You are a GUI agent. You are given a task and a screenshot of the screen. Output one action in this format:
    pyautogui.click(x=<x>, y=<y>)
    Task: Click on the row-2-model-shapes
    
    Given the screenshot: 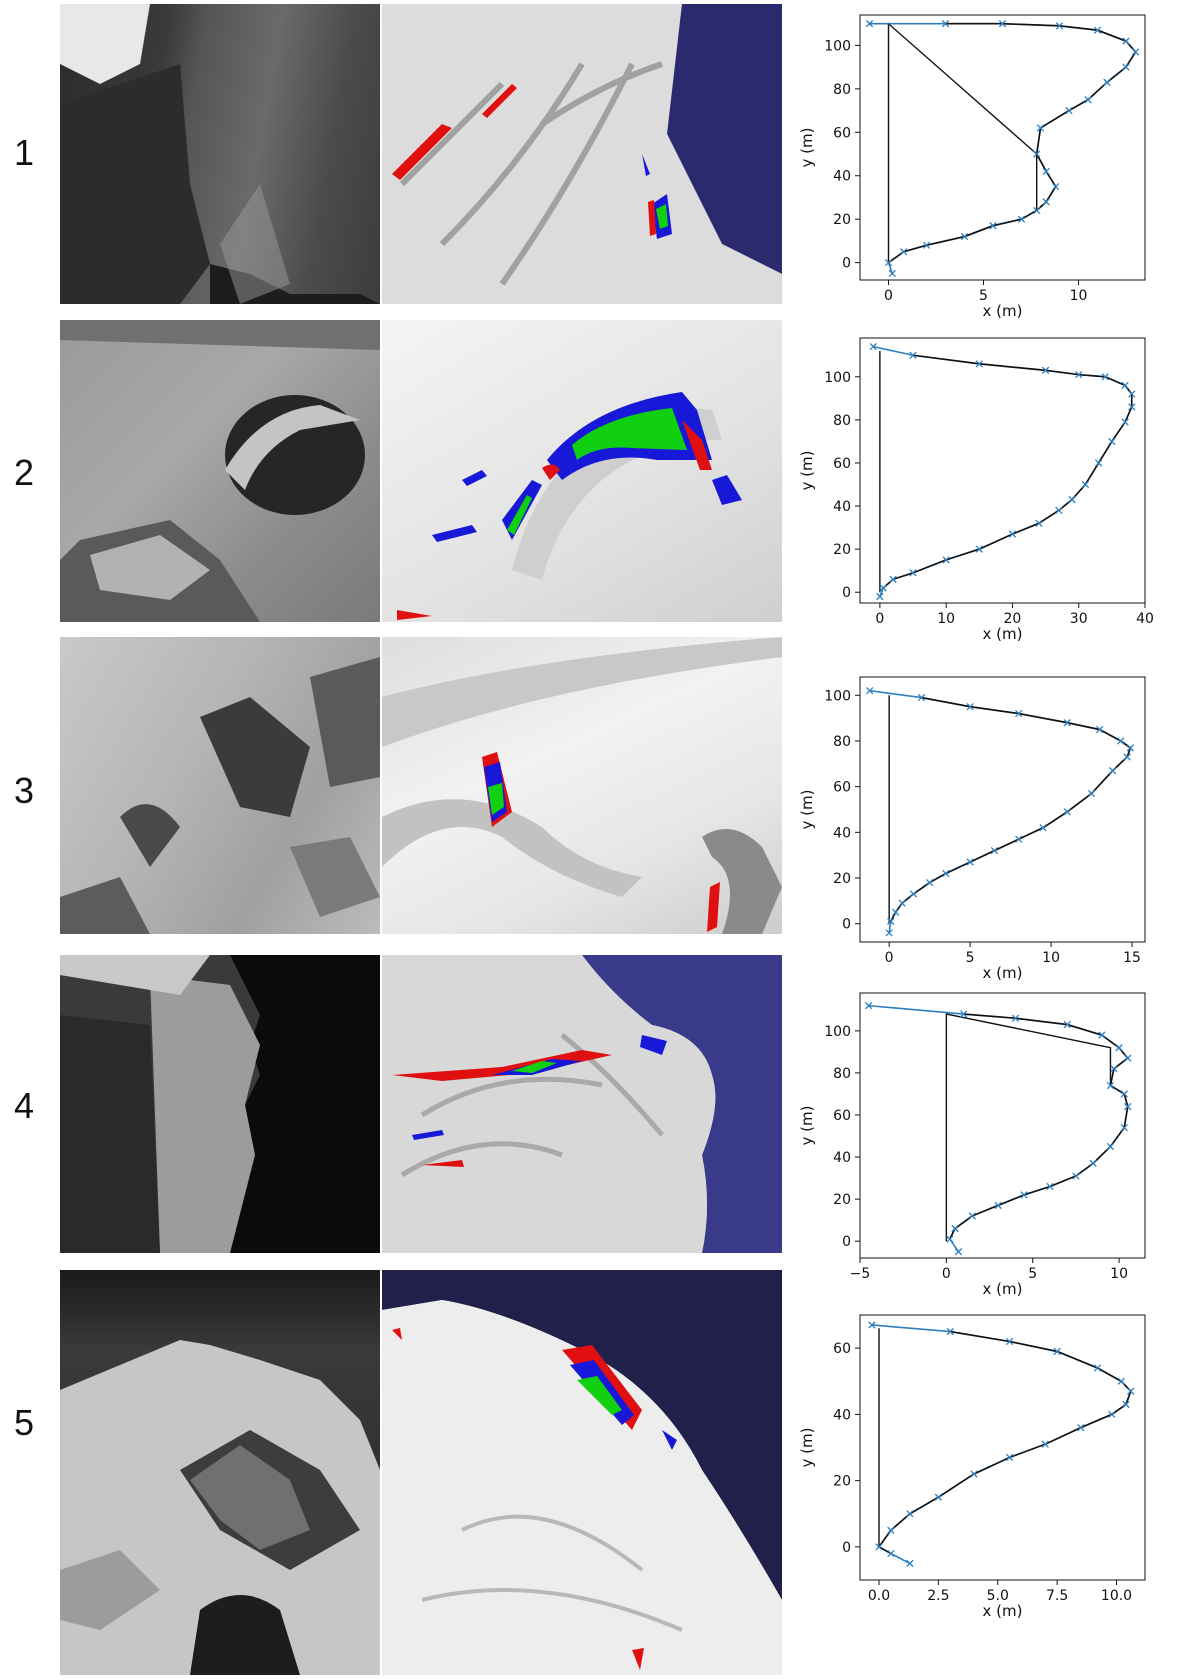 What is the action you would take?
    pyautogui.click(x=569, y=506)
    